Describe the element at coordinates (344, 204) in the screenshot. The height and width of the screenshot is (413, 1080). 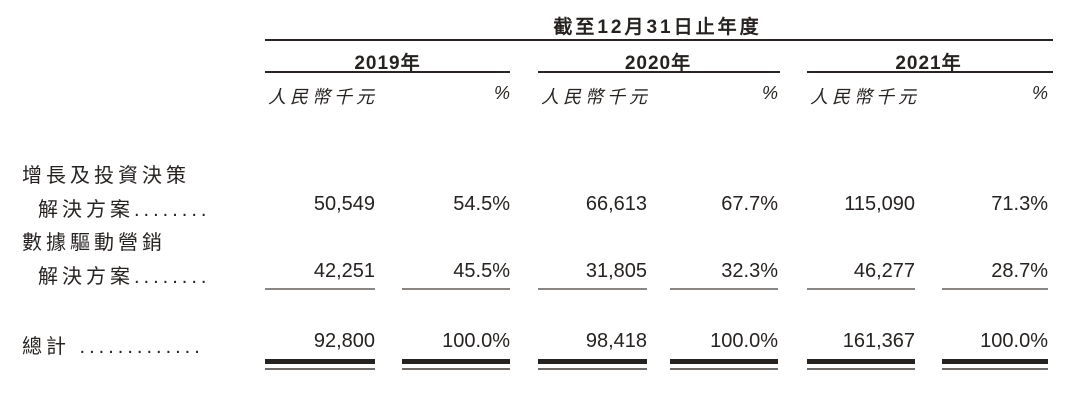
I see `cell-growth-2019-amount: 50,549` at that location.